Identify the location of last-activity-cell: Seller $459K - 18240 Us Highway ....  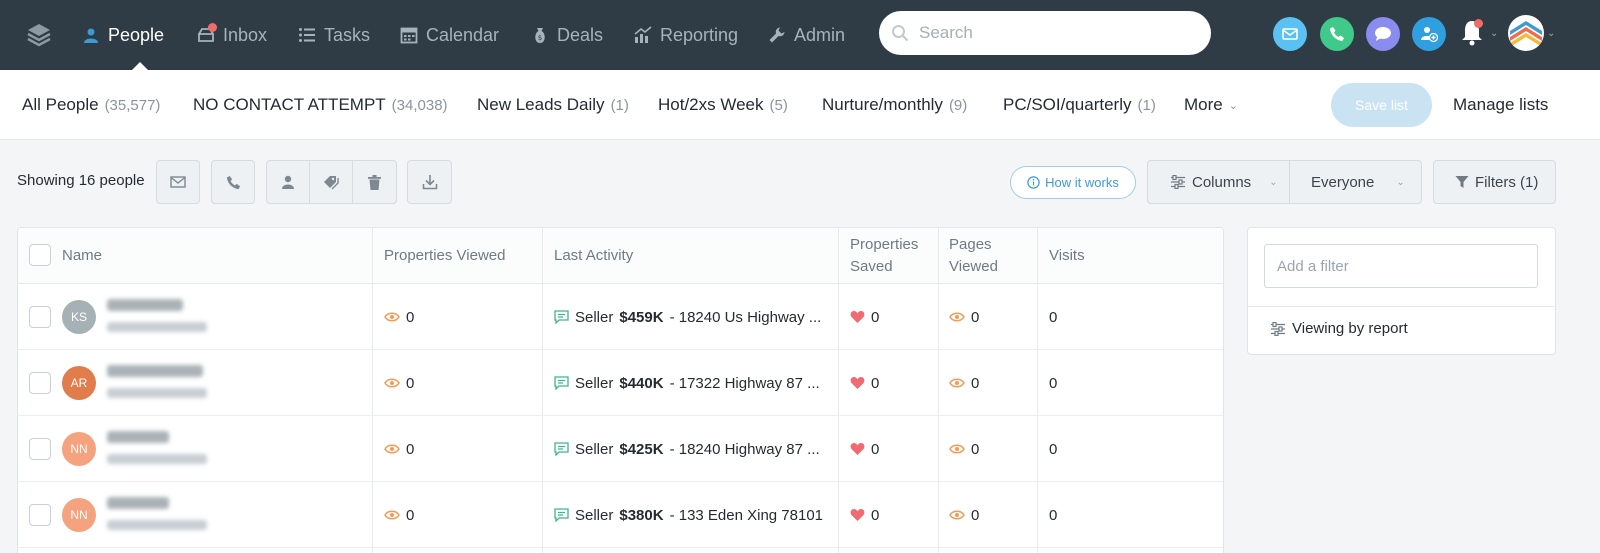
(687, 317).